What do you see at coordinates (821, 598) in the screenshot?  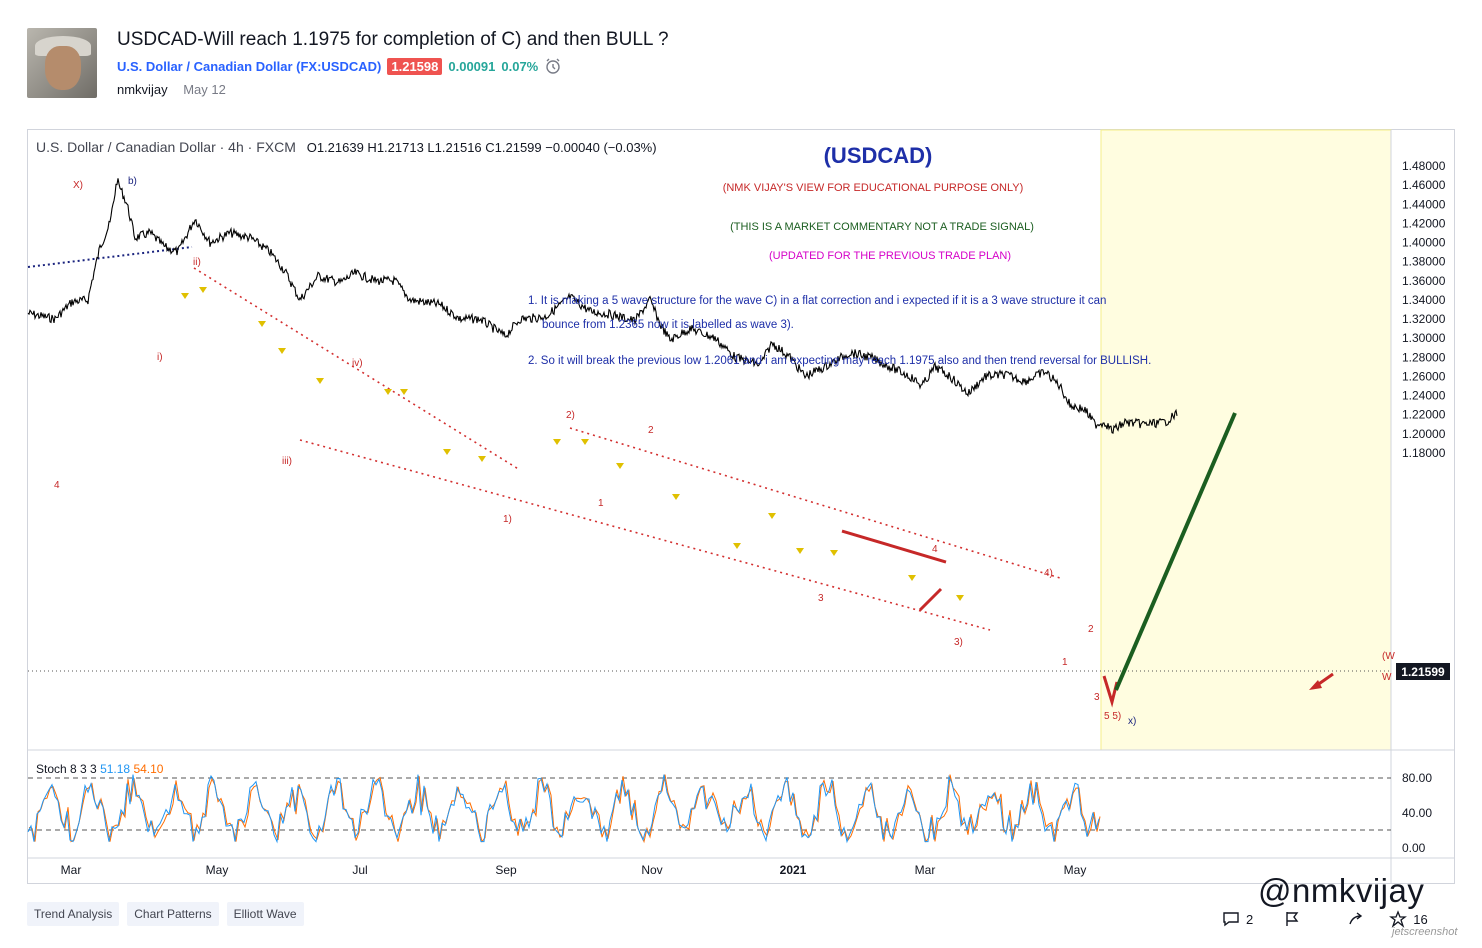 I see `wave-3: 3` at bounding box center [821, 598].